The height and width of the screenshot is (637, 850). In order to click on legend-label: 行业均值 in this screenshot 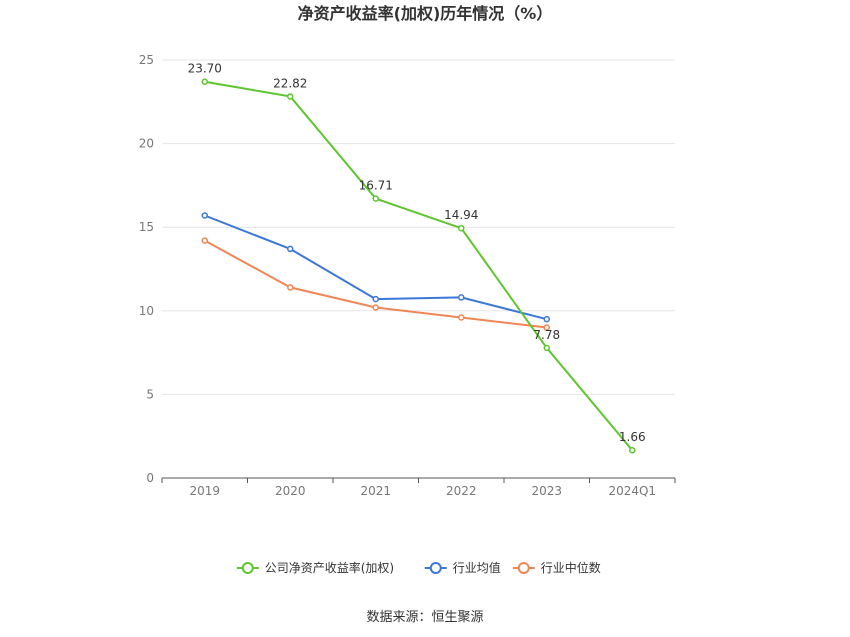, I will do `click(477, 567)`.